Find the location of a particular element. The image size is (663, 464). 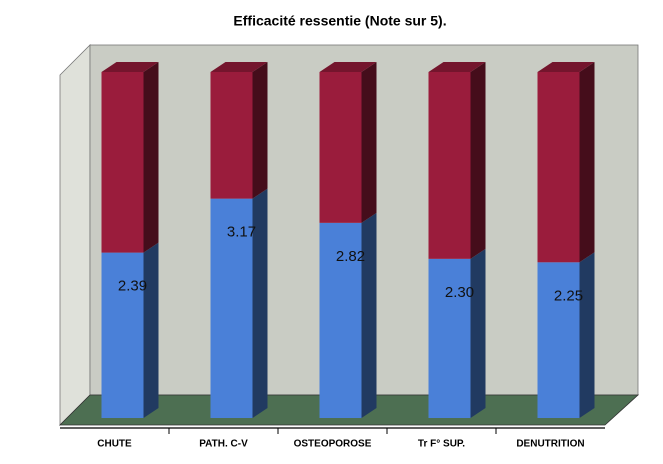

x-tick-label: DENUTRITION is located at coordinates (550, 444).